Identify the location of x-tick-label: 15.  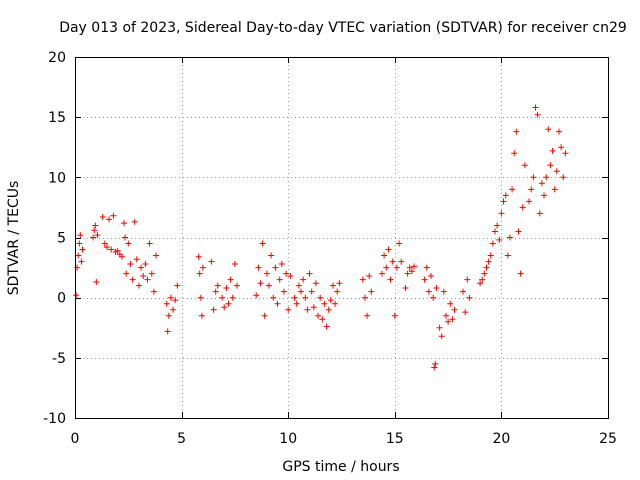
(395, 439).